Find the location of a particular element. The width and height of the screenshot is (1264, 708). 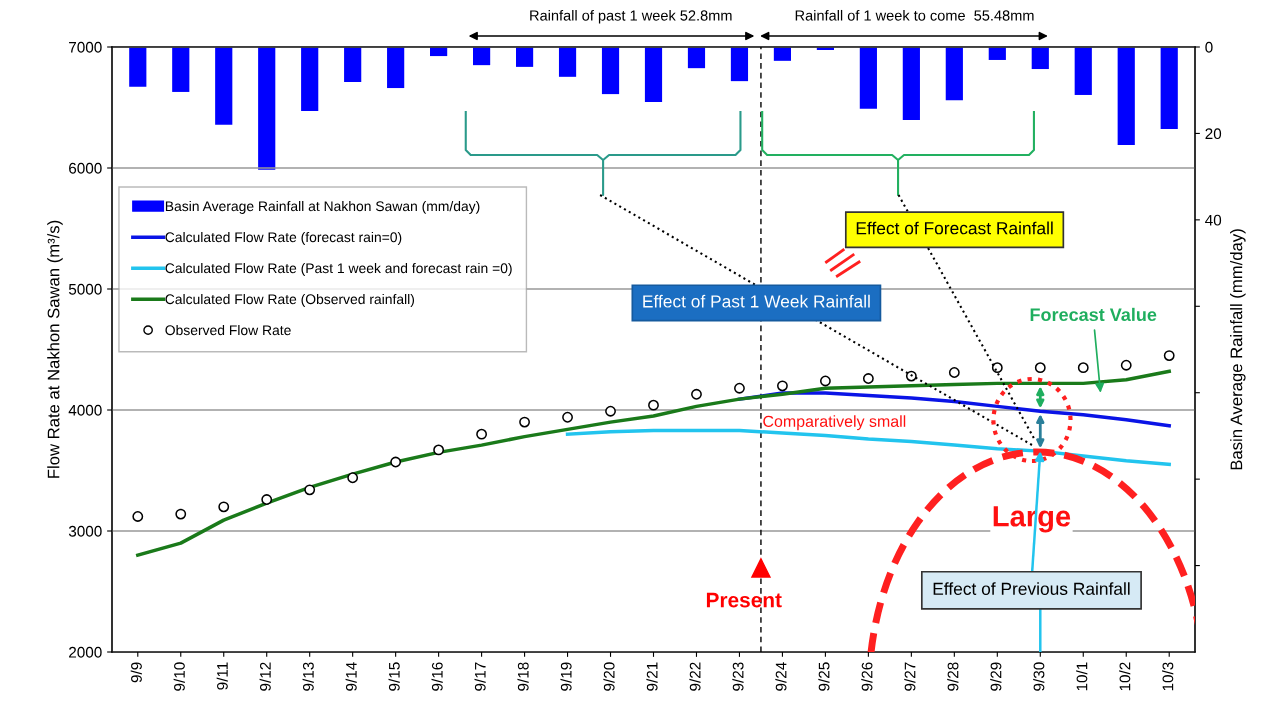

ref-line-label: Present is located at coordinates (744, 600).